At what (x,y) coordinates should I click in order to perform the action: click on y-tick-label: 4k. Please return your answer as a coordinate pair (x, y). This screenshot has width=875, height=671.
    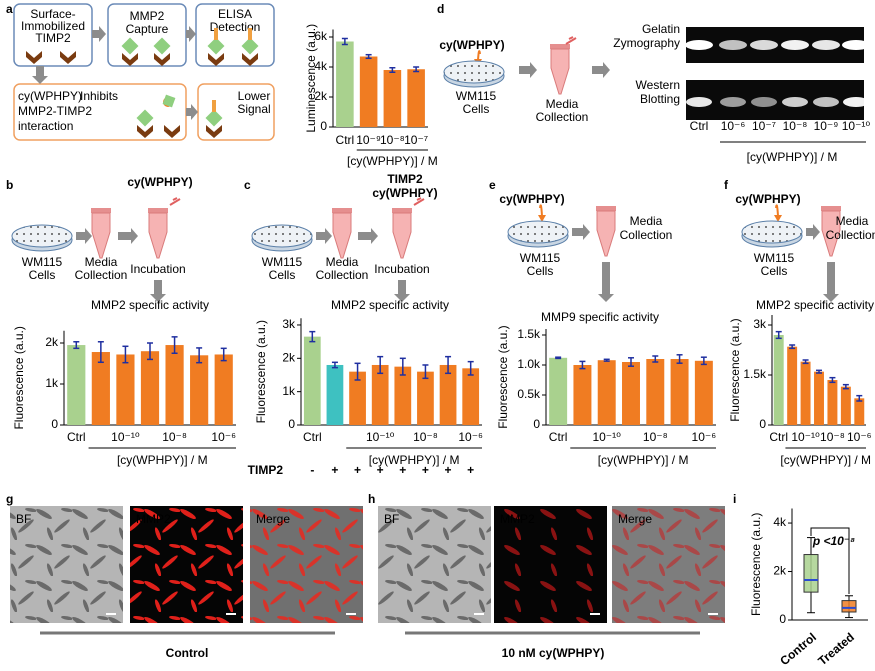
    Looking at the image, I should click on (321, 66).